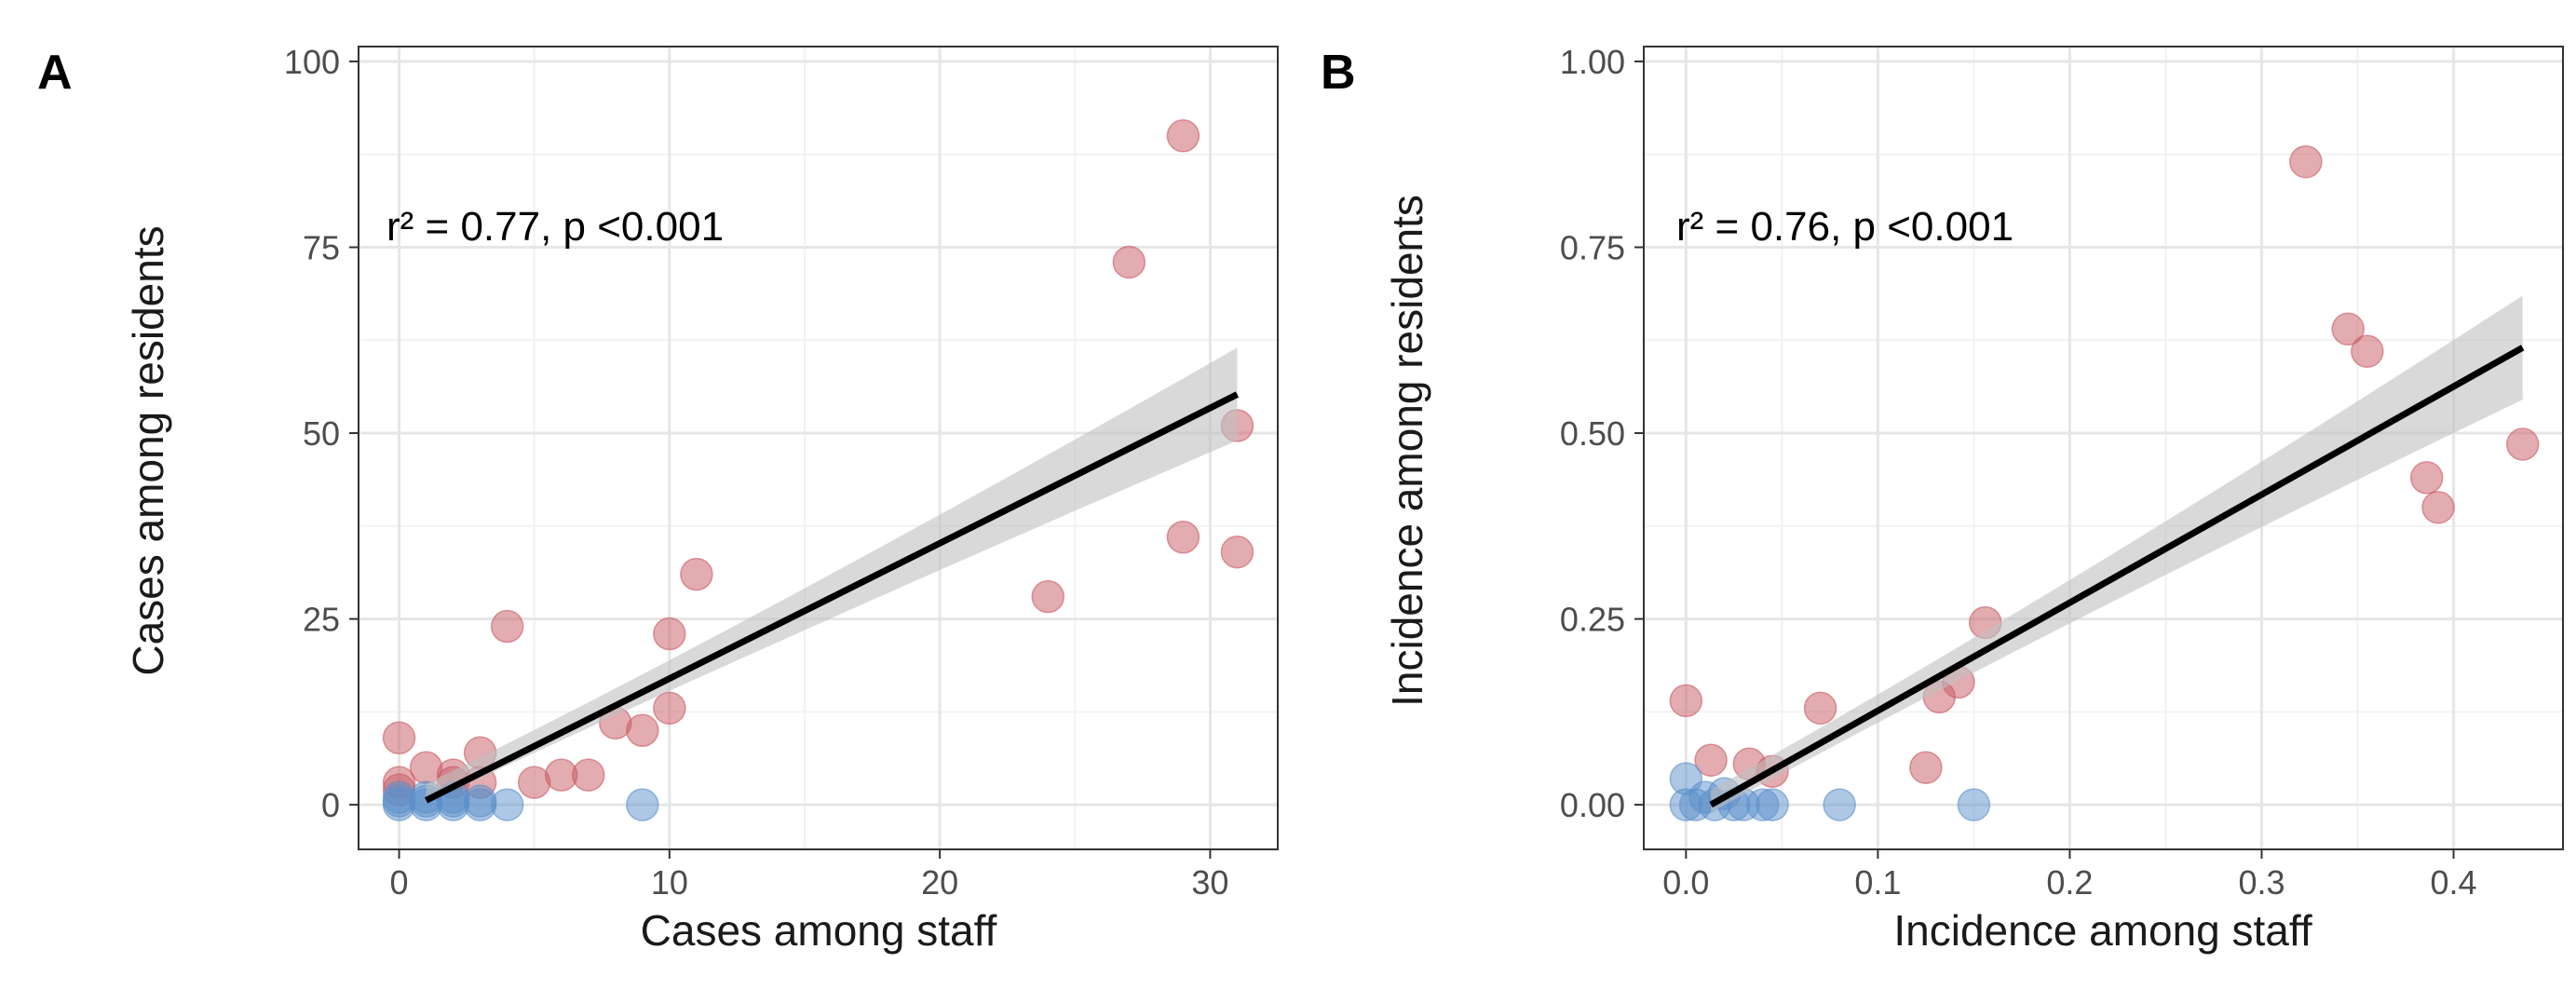  I want to click on y-tick-label: 0.75, so click(1592, 248).